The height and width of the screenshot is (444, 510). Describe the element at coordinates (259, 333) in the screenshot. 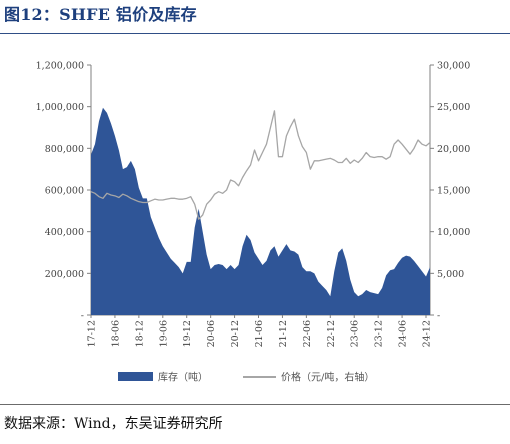

I see `x-axis-tick-label: 21-06` at that location.